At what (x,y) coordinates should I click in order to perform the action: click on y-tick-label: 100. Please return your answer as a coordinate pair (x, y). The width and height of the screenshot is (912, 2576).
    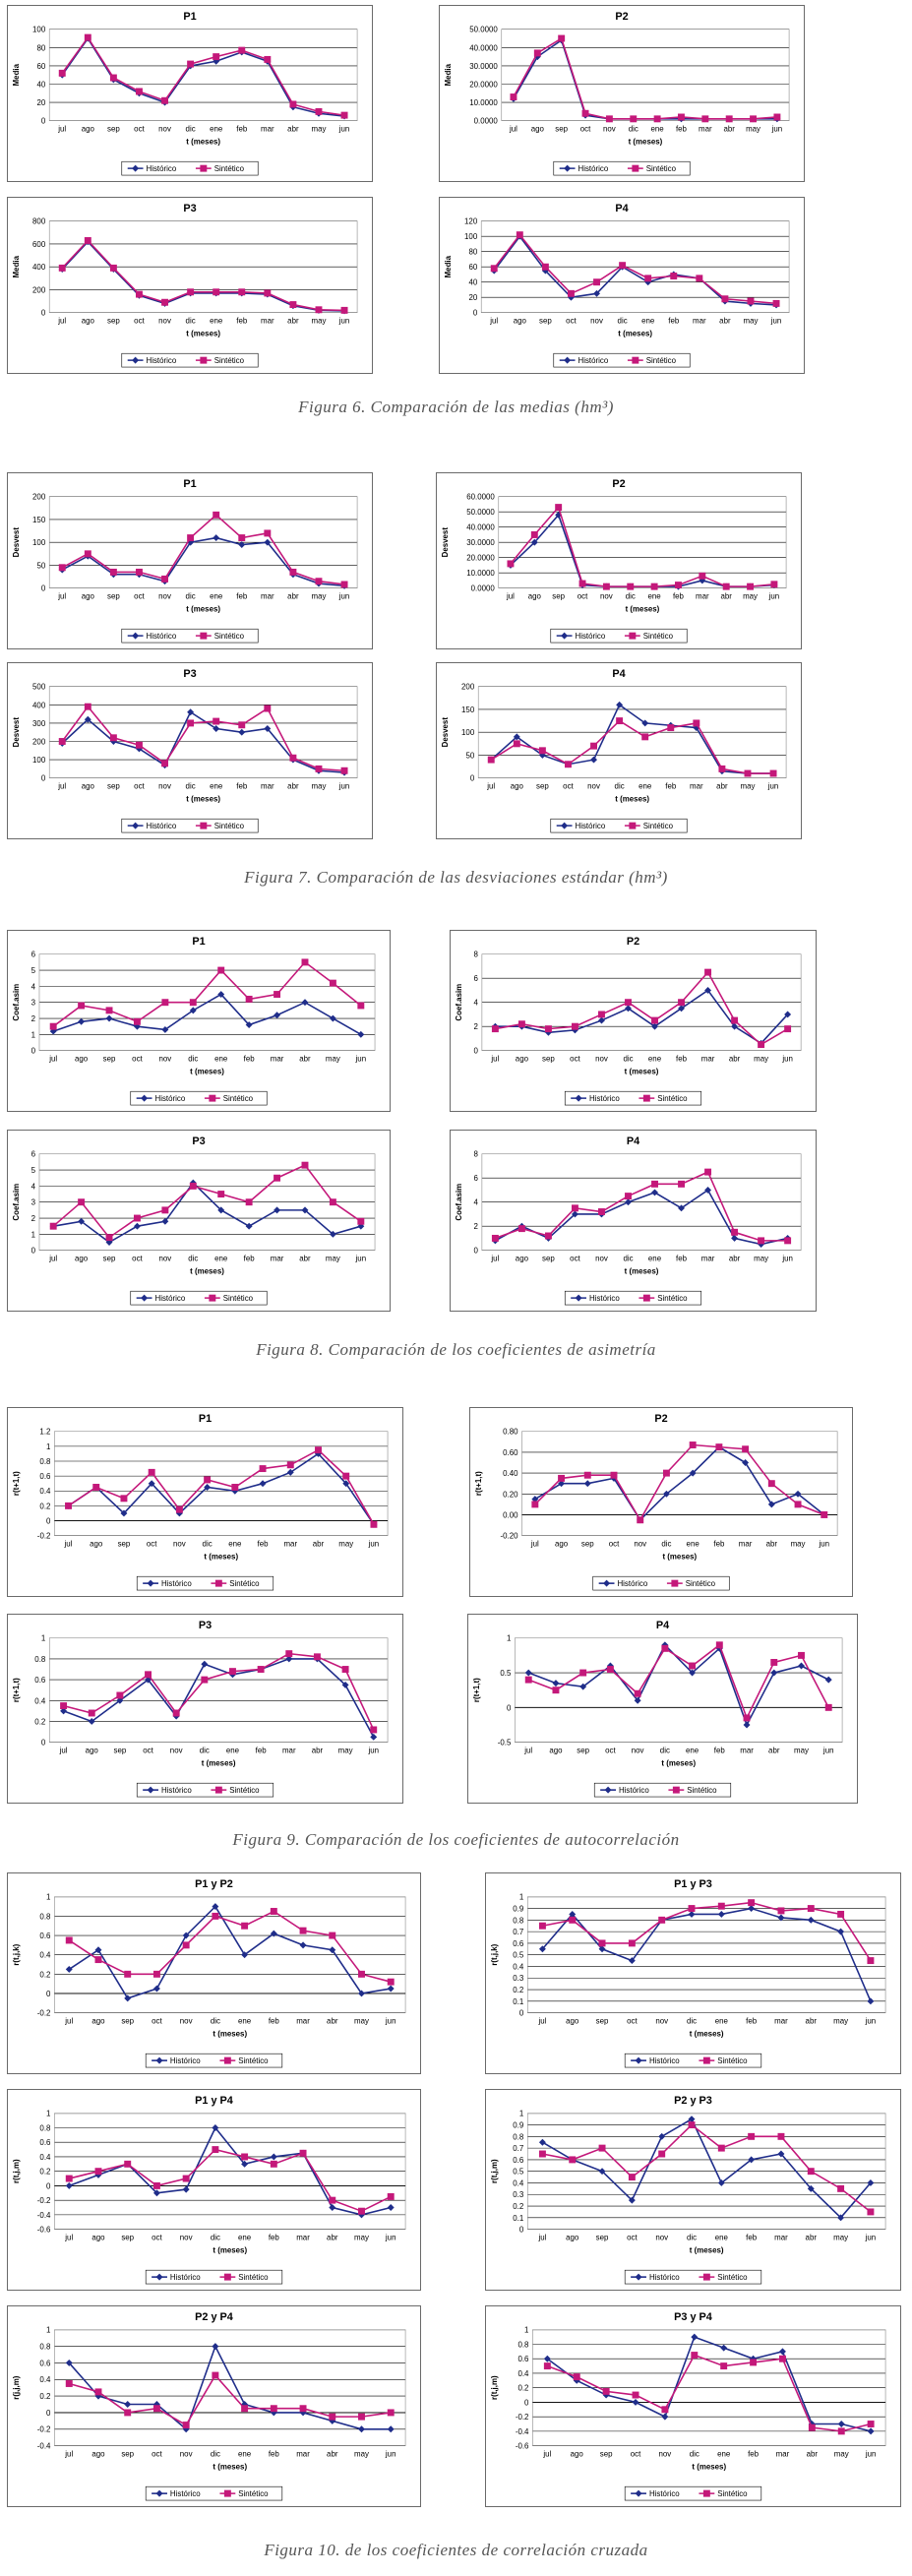
    Looking at the image, I should click on (471, 236).